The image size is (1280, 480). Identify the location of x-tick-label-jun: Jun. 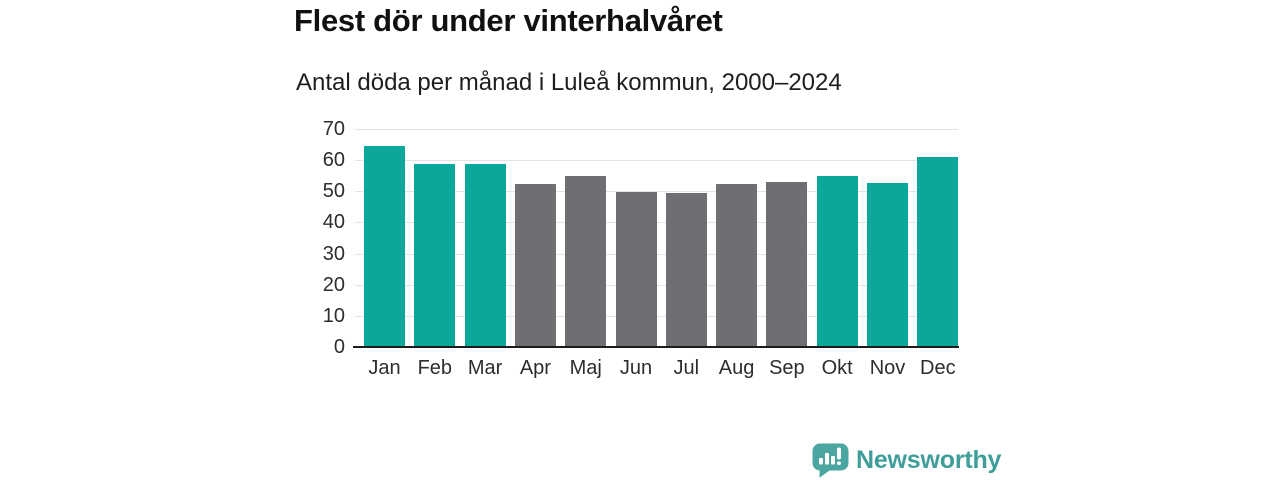
(636, 368).